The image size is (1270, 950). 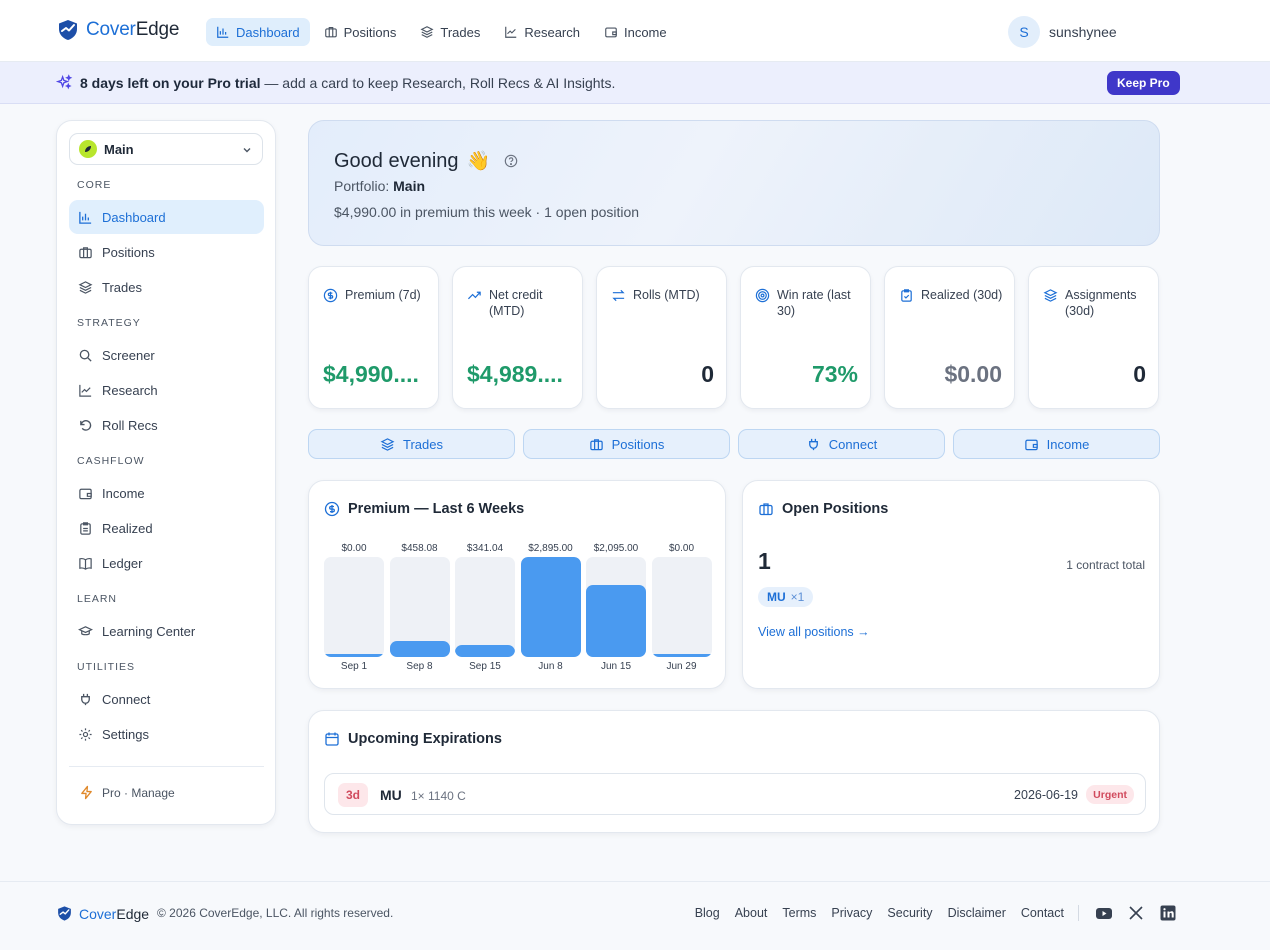 What do you see at coordinates (268, 32) in the screenshot?
I see `nav-item-label: Dashboard` at bounding box center [268, 32].